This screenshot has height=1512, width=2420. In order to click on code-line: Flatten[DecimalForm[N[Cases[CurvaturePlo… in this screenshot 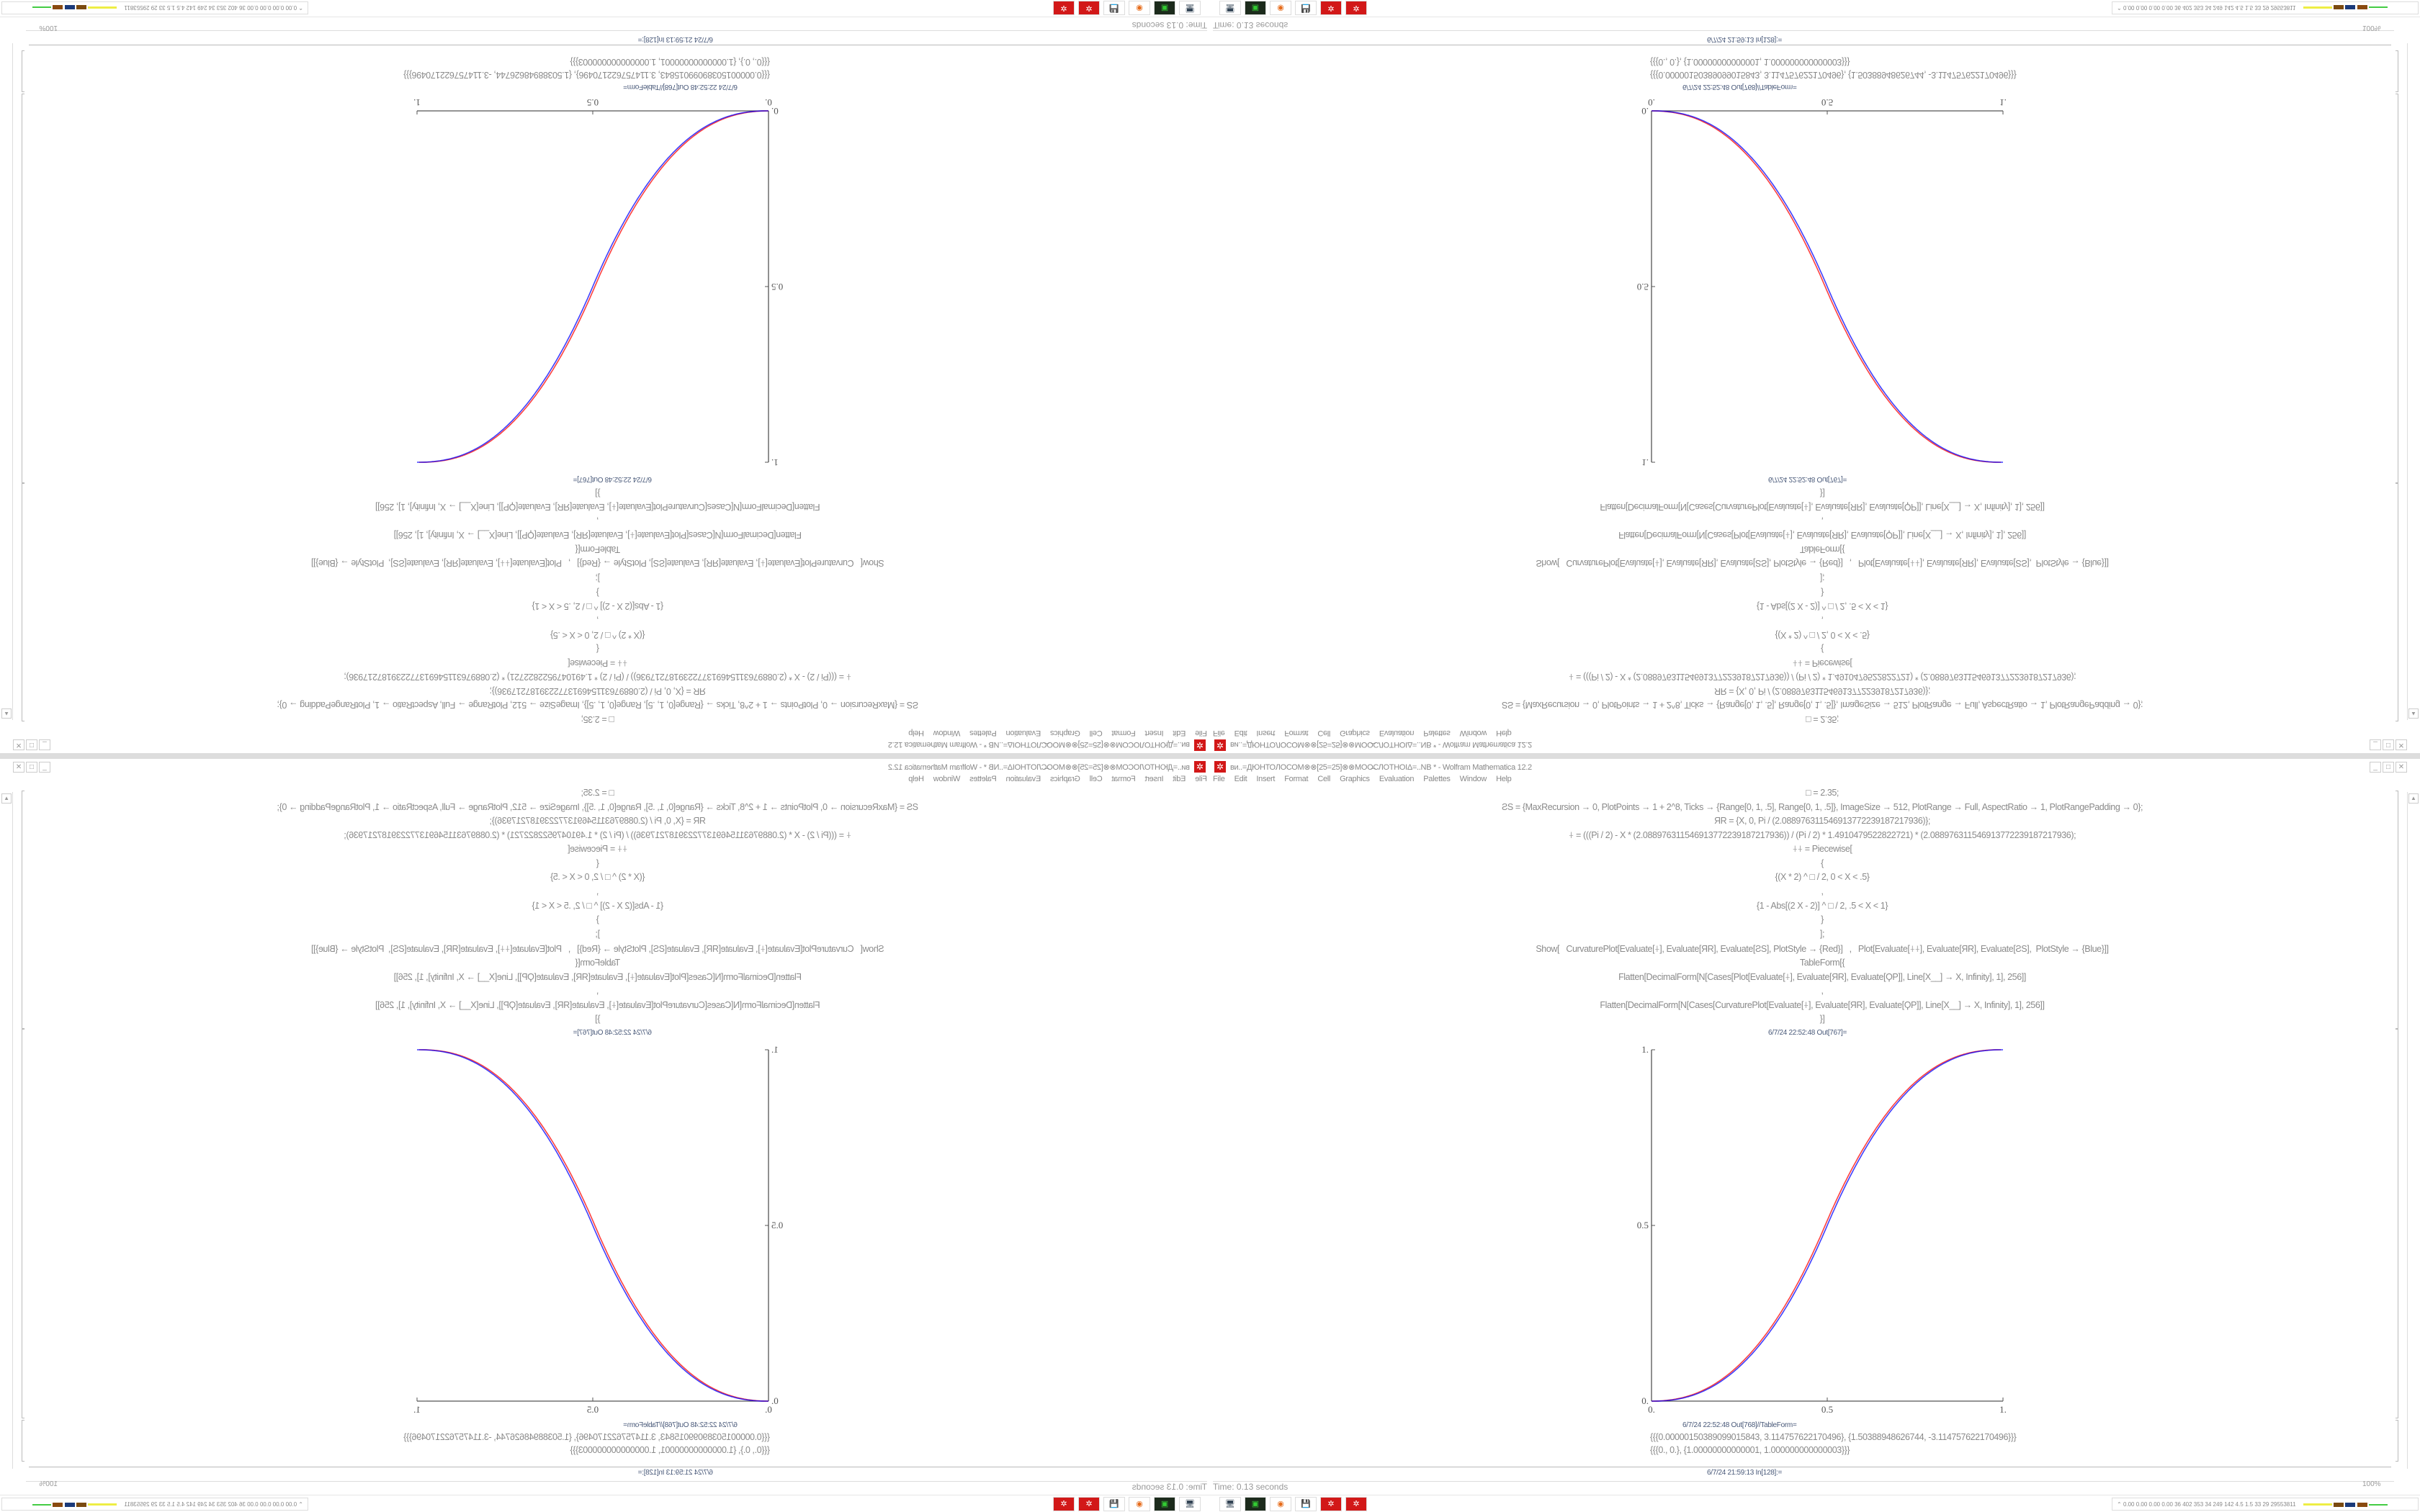, I will do `click(1822, 507)`.